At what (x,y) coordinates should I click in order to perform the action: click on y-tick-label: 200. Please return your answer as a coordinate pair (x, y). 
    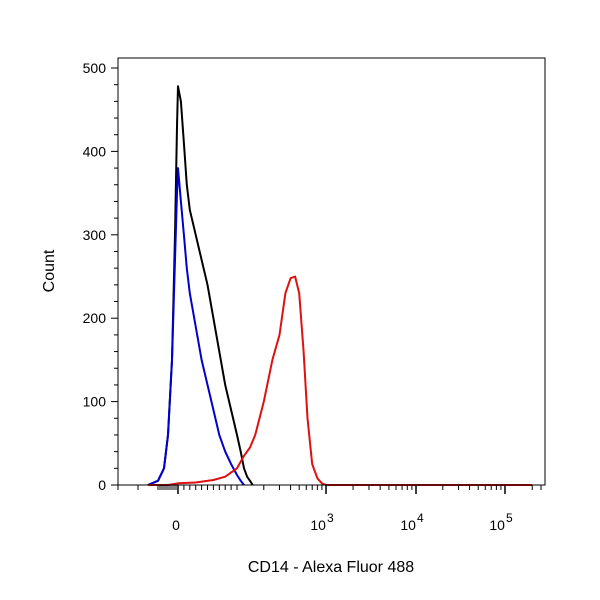
    Looking at the image, I should click on (95, 318).